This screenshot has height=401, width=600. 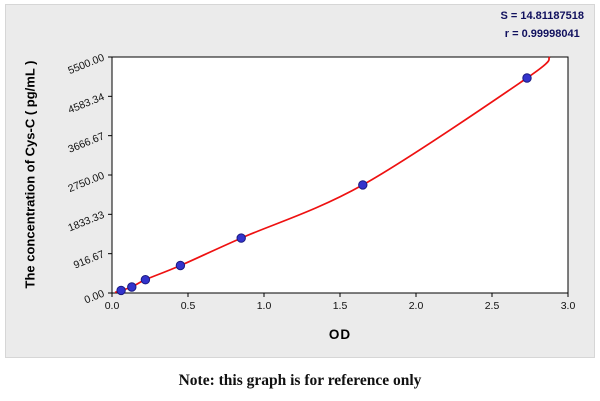 What do you see at coordinates (568, 306) in the screenshot?
I see `x-tick-label: 3.0` at bounding box center [568, 306].